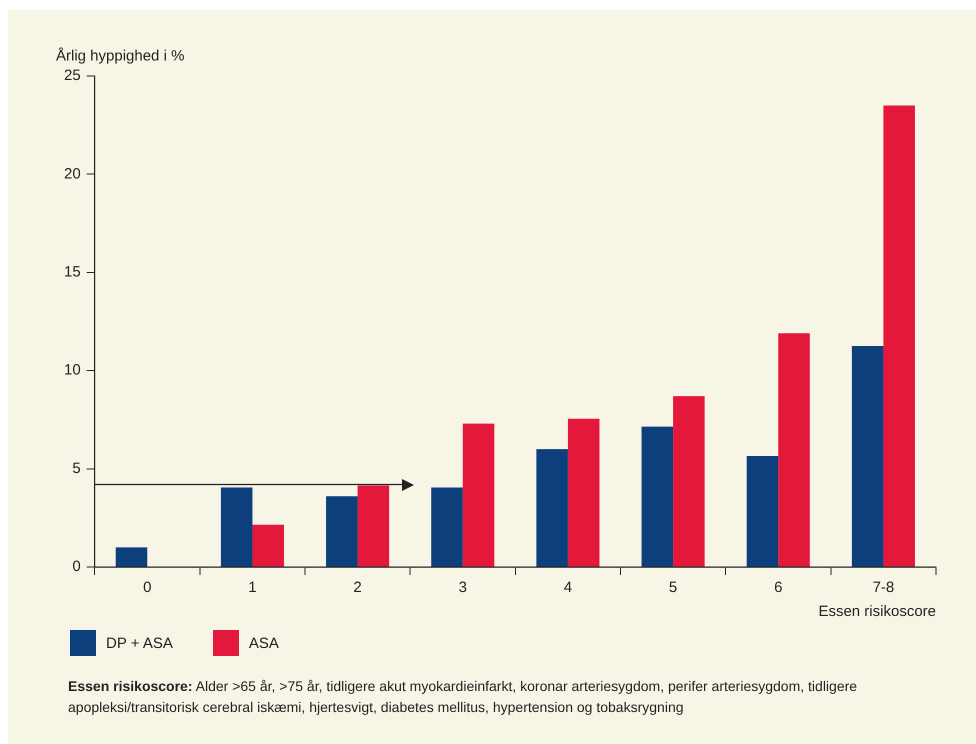 The height and width of the screenshot is (744, 976). Describe the element at coordinates (76, 468) in the screenshot. I see `y-tick-label: 5` at that location.